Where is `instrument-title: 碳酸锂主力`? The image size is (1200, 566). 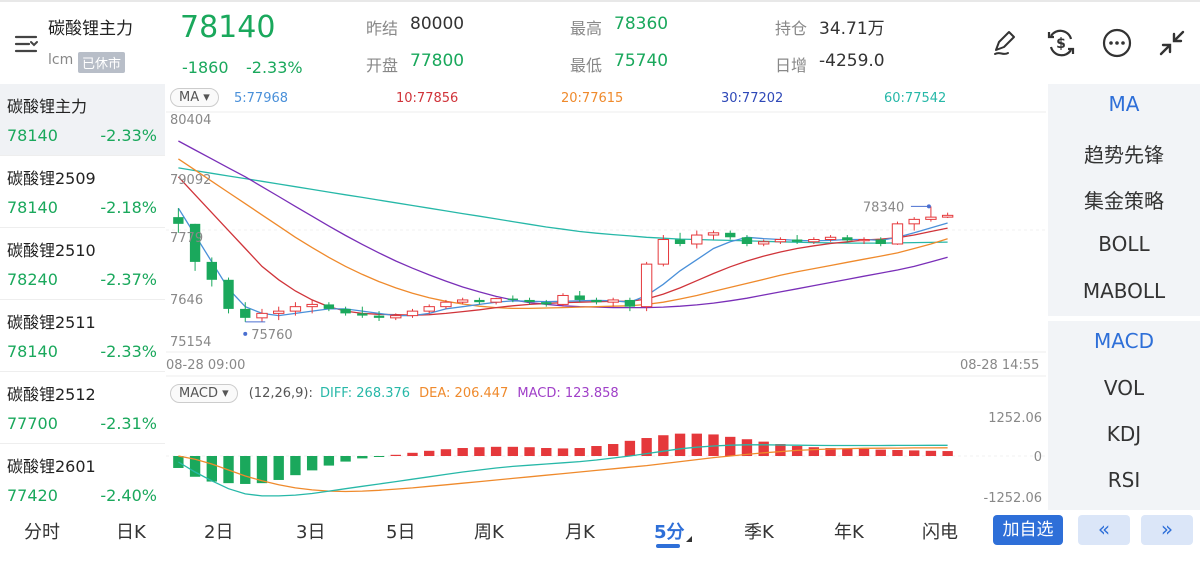 instrument-title: 碳酸锂主力 is located at coordinates (90, 29).